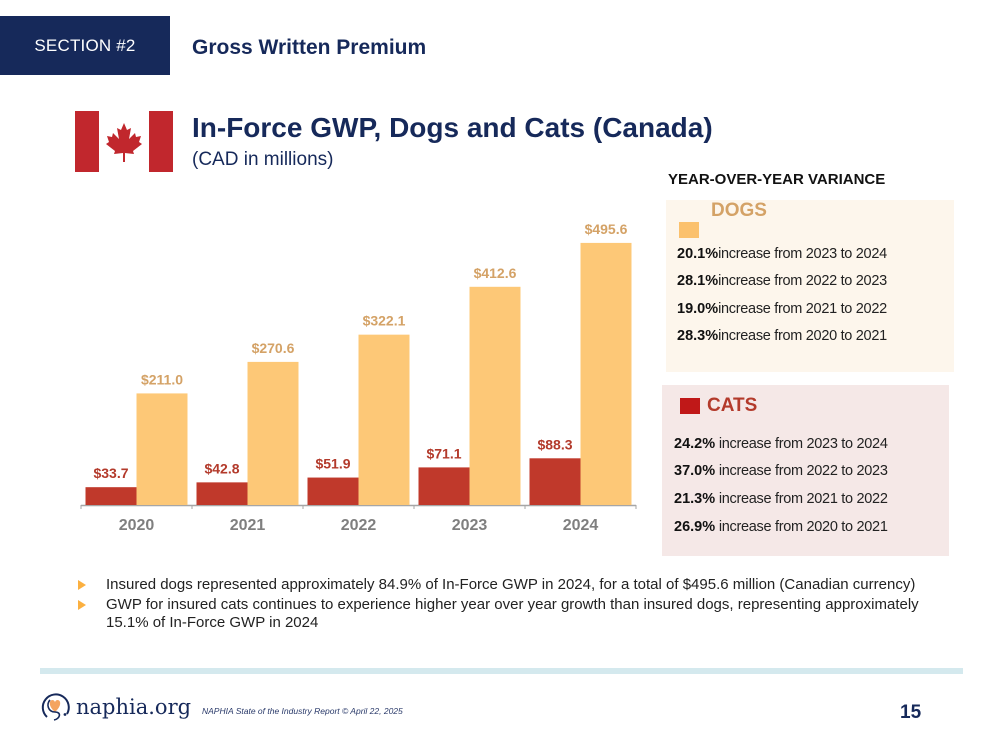 Image resolution: width=1000 pixels, height=750 pixels. I want to click on dogs-variance-row: 28.3%increase from 2020 to 2021, so click(782, 336).